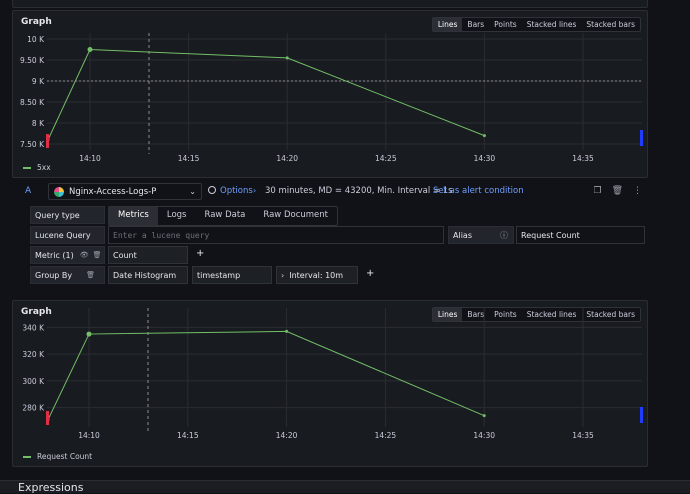 This screenshot has width=690, height=494. What do you see at coordinates (504, 235) in the screenshot?
I see `info-icon: ⓘ` at bounding box center [504, 235].